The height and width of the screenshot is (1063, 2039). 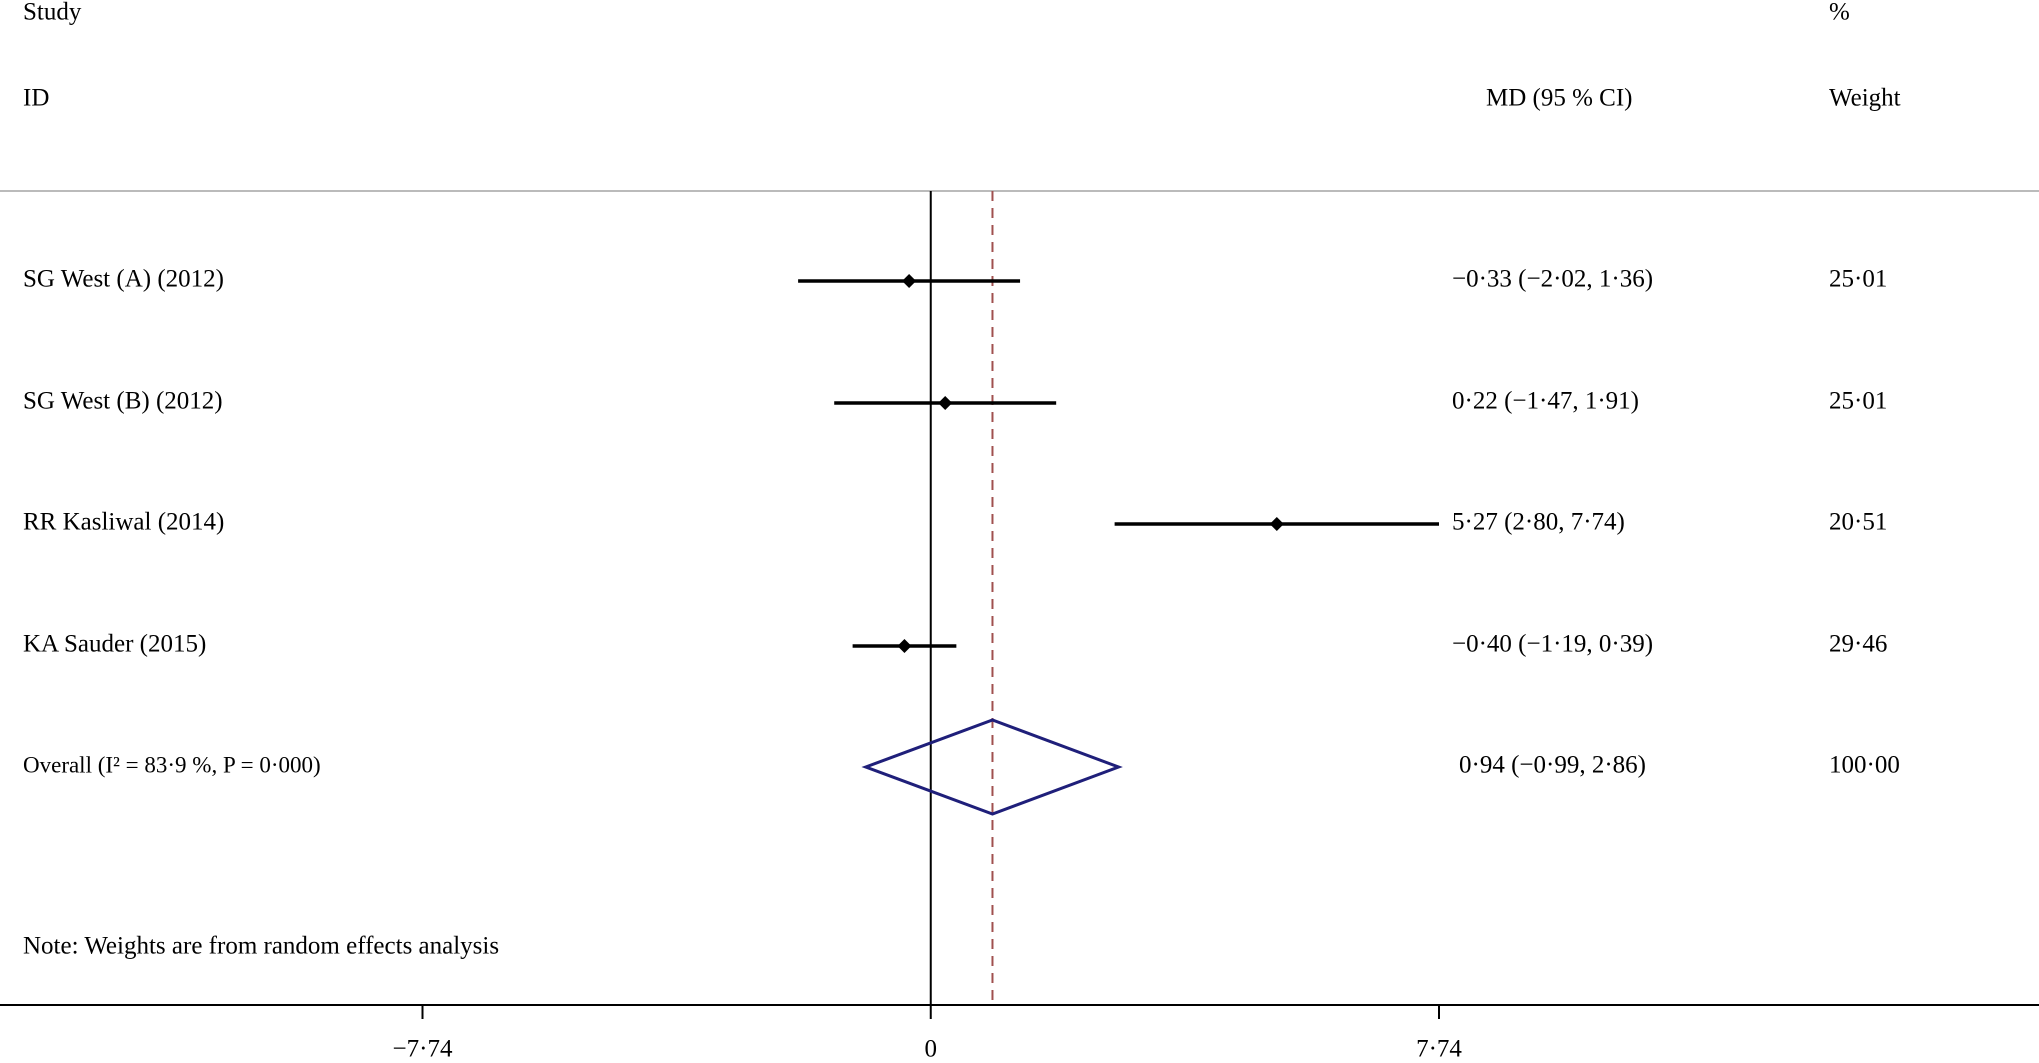 What do you see at coordinates (1552, 644) in the screenshot?
I see `effect-label: −0·40 (−1·19, 0·39)` at bounding box center [1552, 644].